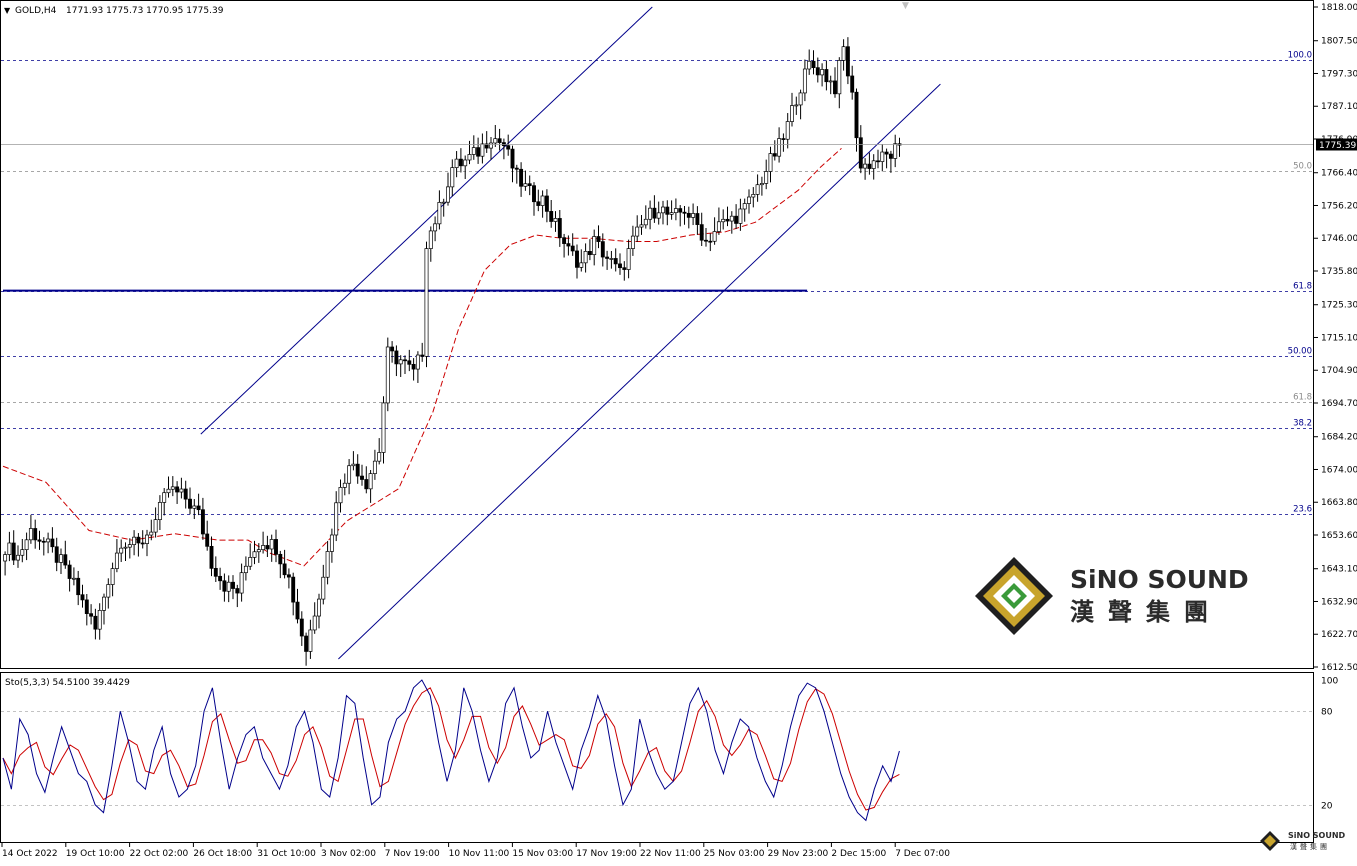  Describe the element at coordinates (7, 10) in the screenshot. I see `dropdown-arrow-icon: ▼` at that location.